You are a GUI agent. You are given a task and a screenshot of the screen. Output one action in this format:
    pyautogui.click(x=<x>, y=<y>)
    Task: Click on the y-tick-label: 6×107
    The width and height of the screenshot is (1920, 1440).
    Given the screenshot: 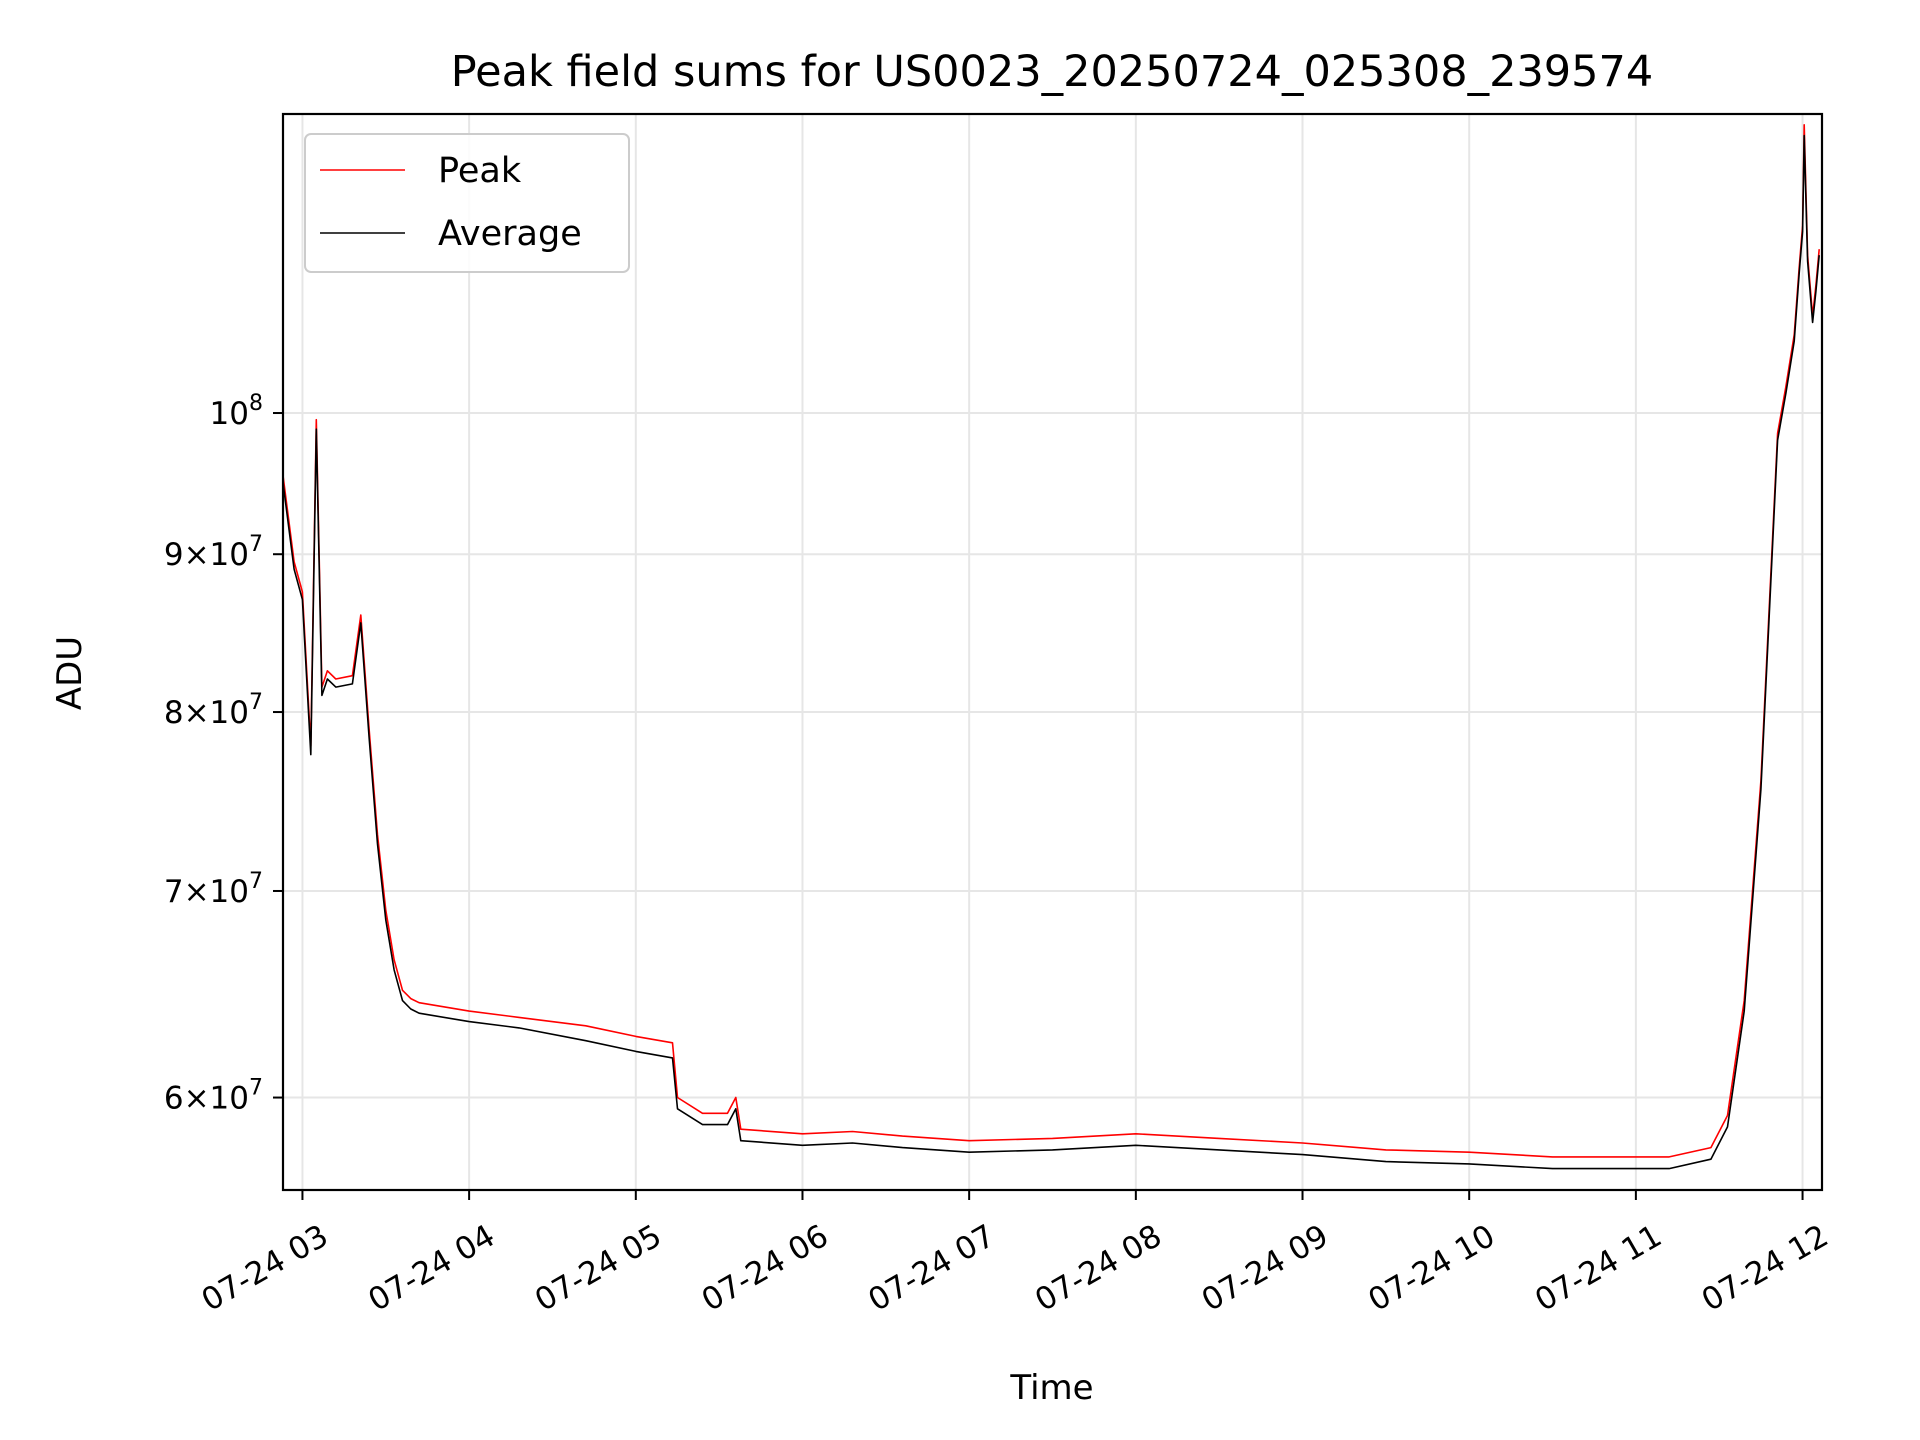 What is the action you would take?
    pyautogui.click(x=213, y=1096)
    